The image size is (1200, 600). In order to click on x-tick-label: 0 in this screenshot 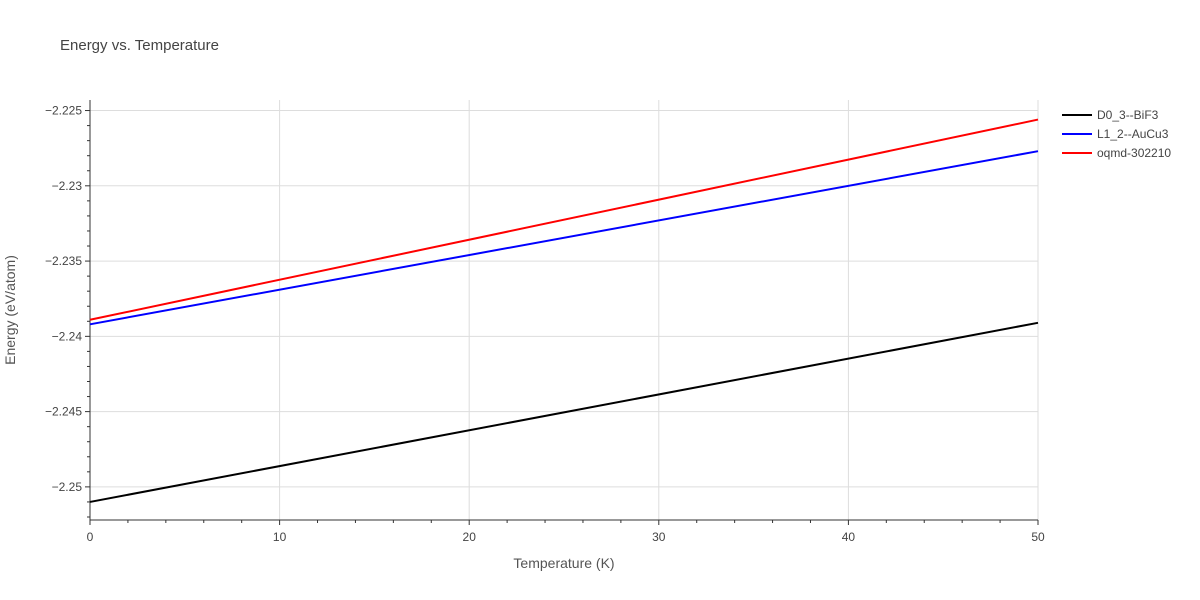, I will do `click(90, 537)`.